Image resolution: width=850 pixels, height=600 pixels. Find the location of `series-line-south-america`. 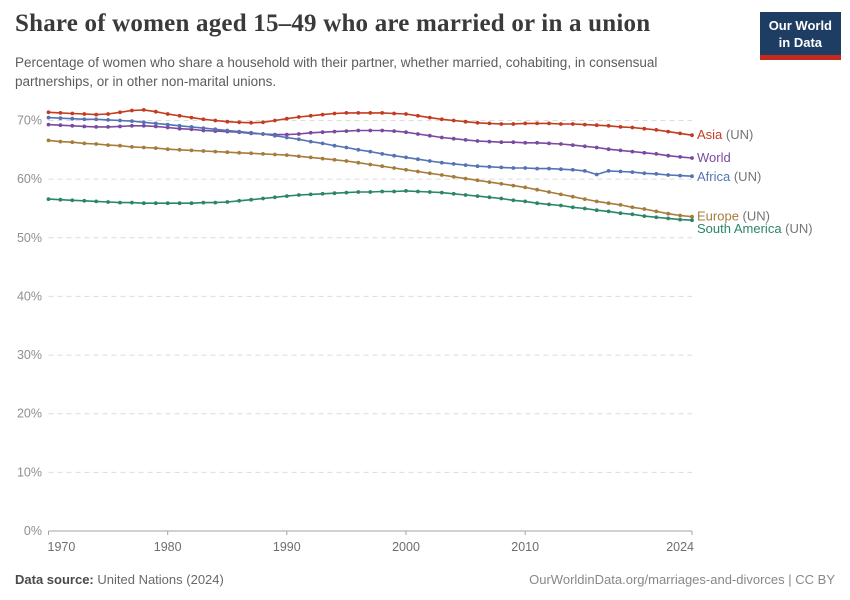

series-line-south-america is located at coordinates (370, 205).